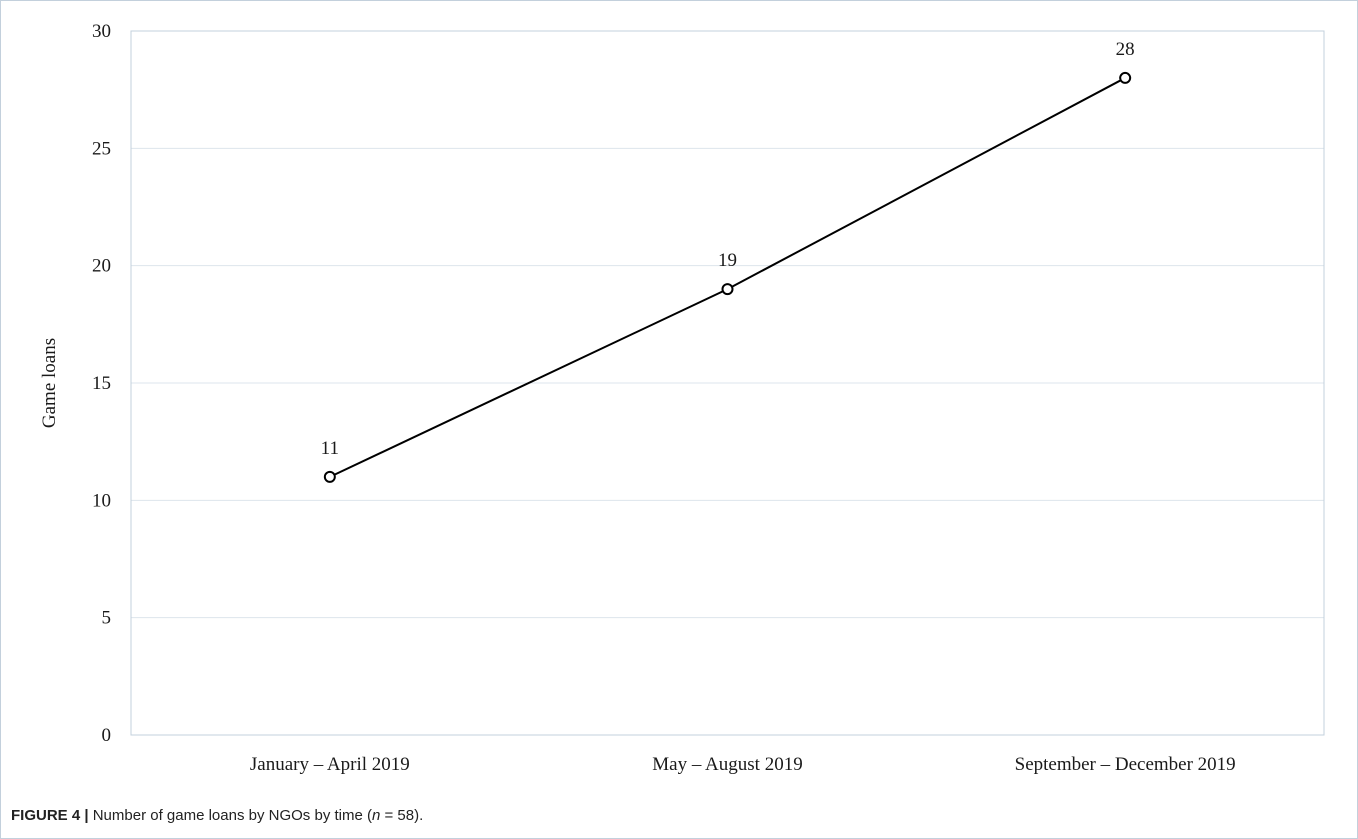 This screenshot has height=839, width=1358. What do you see at coordinates (101, 31) in the screenshot?
I see `y-tick-label: 30` at bounding box center [101, 31].